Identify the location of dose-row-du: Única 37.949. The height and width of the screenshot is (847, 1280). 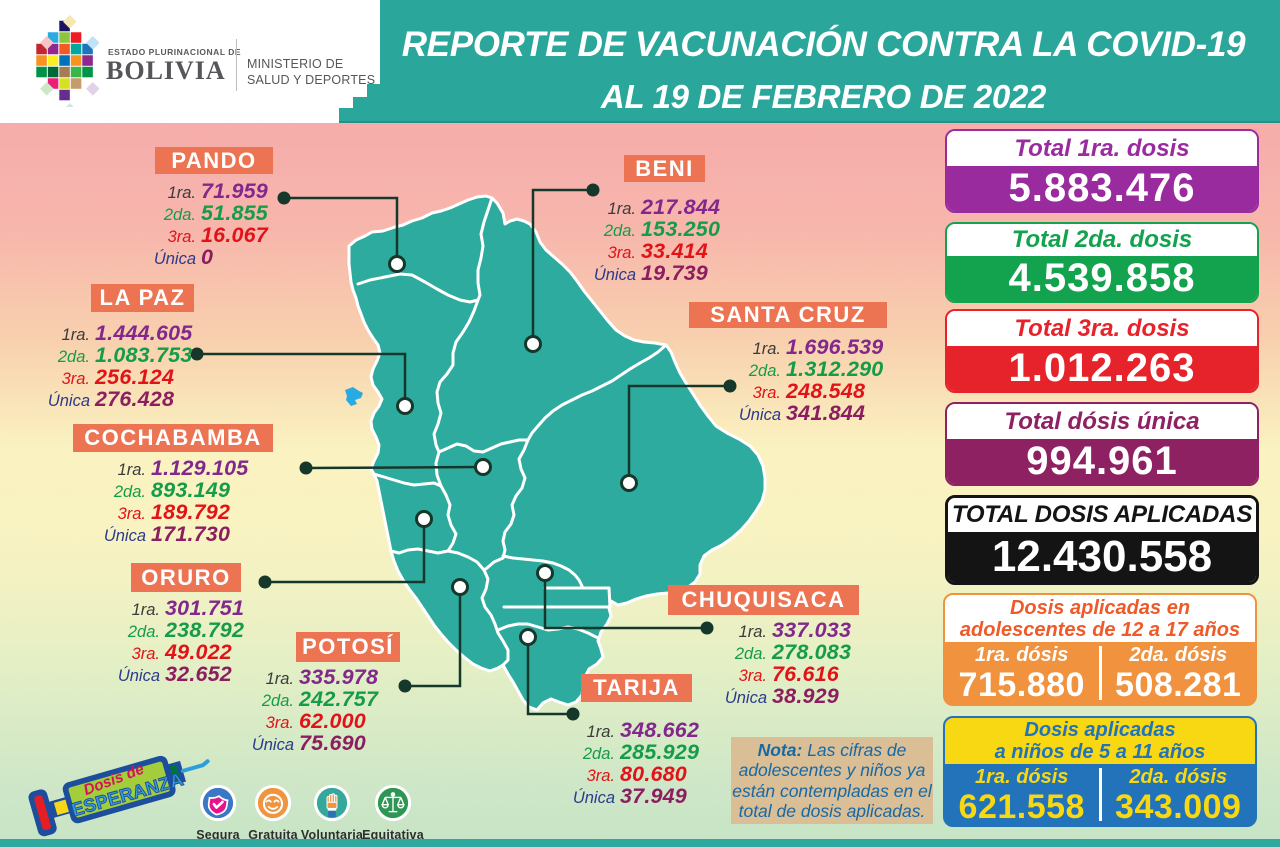
(602, 796).